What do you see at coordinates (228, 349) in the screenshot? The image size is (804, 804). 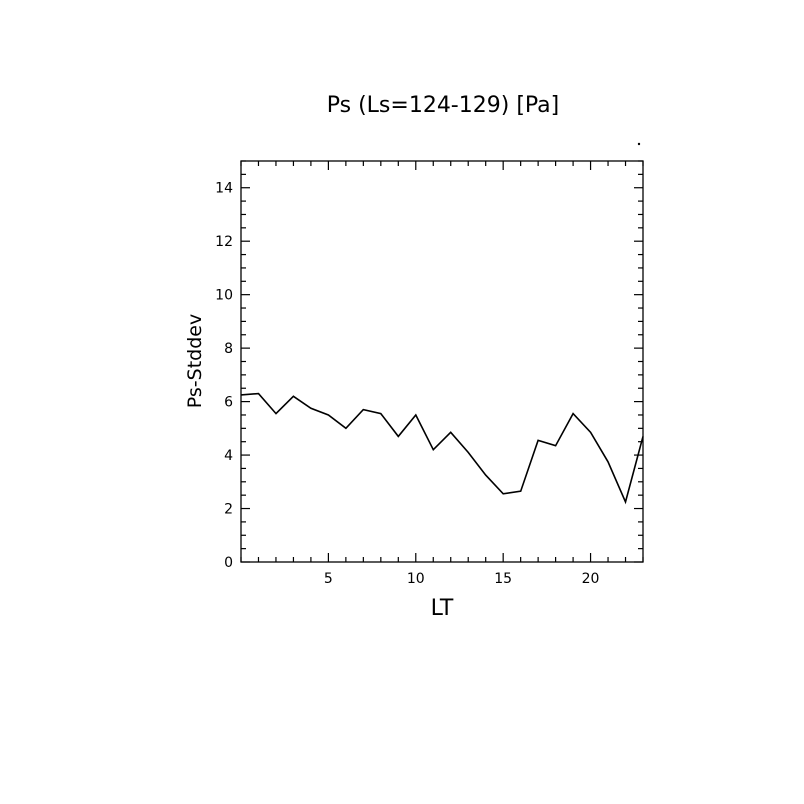 I see `y-tick-label: 8` at bounding box center [228, 349].